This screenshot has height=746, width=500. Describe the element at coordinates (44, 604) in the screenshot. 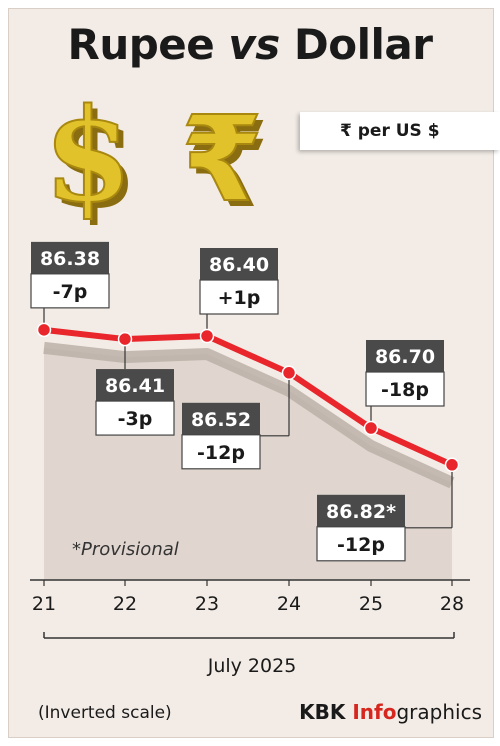

I see `tick-label-21: 21` at that location.